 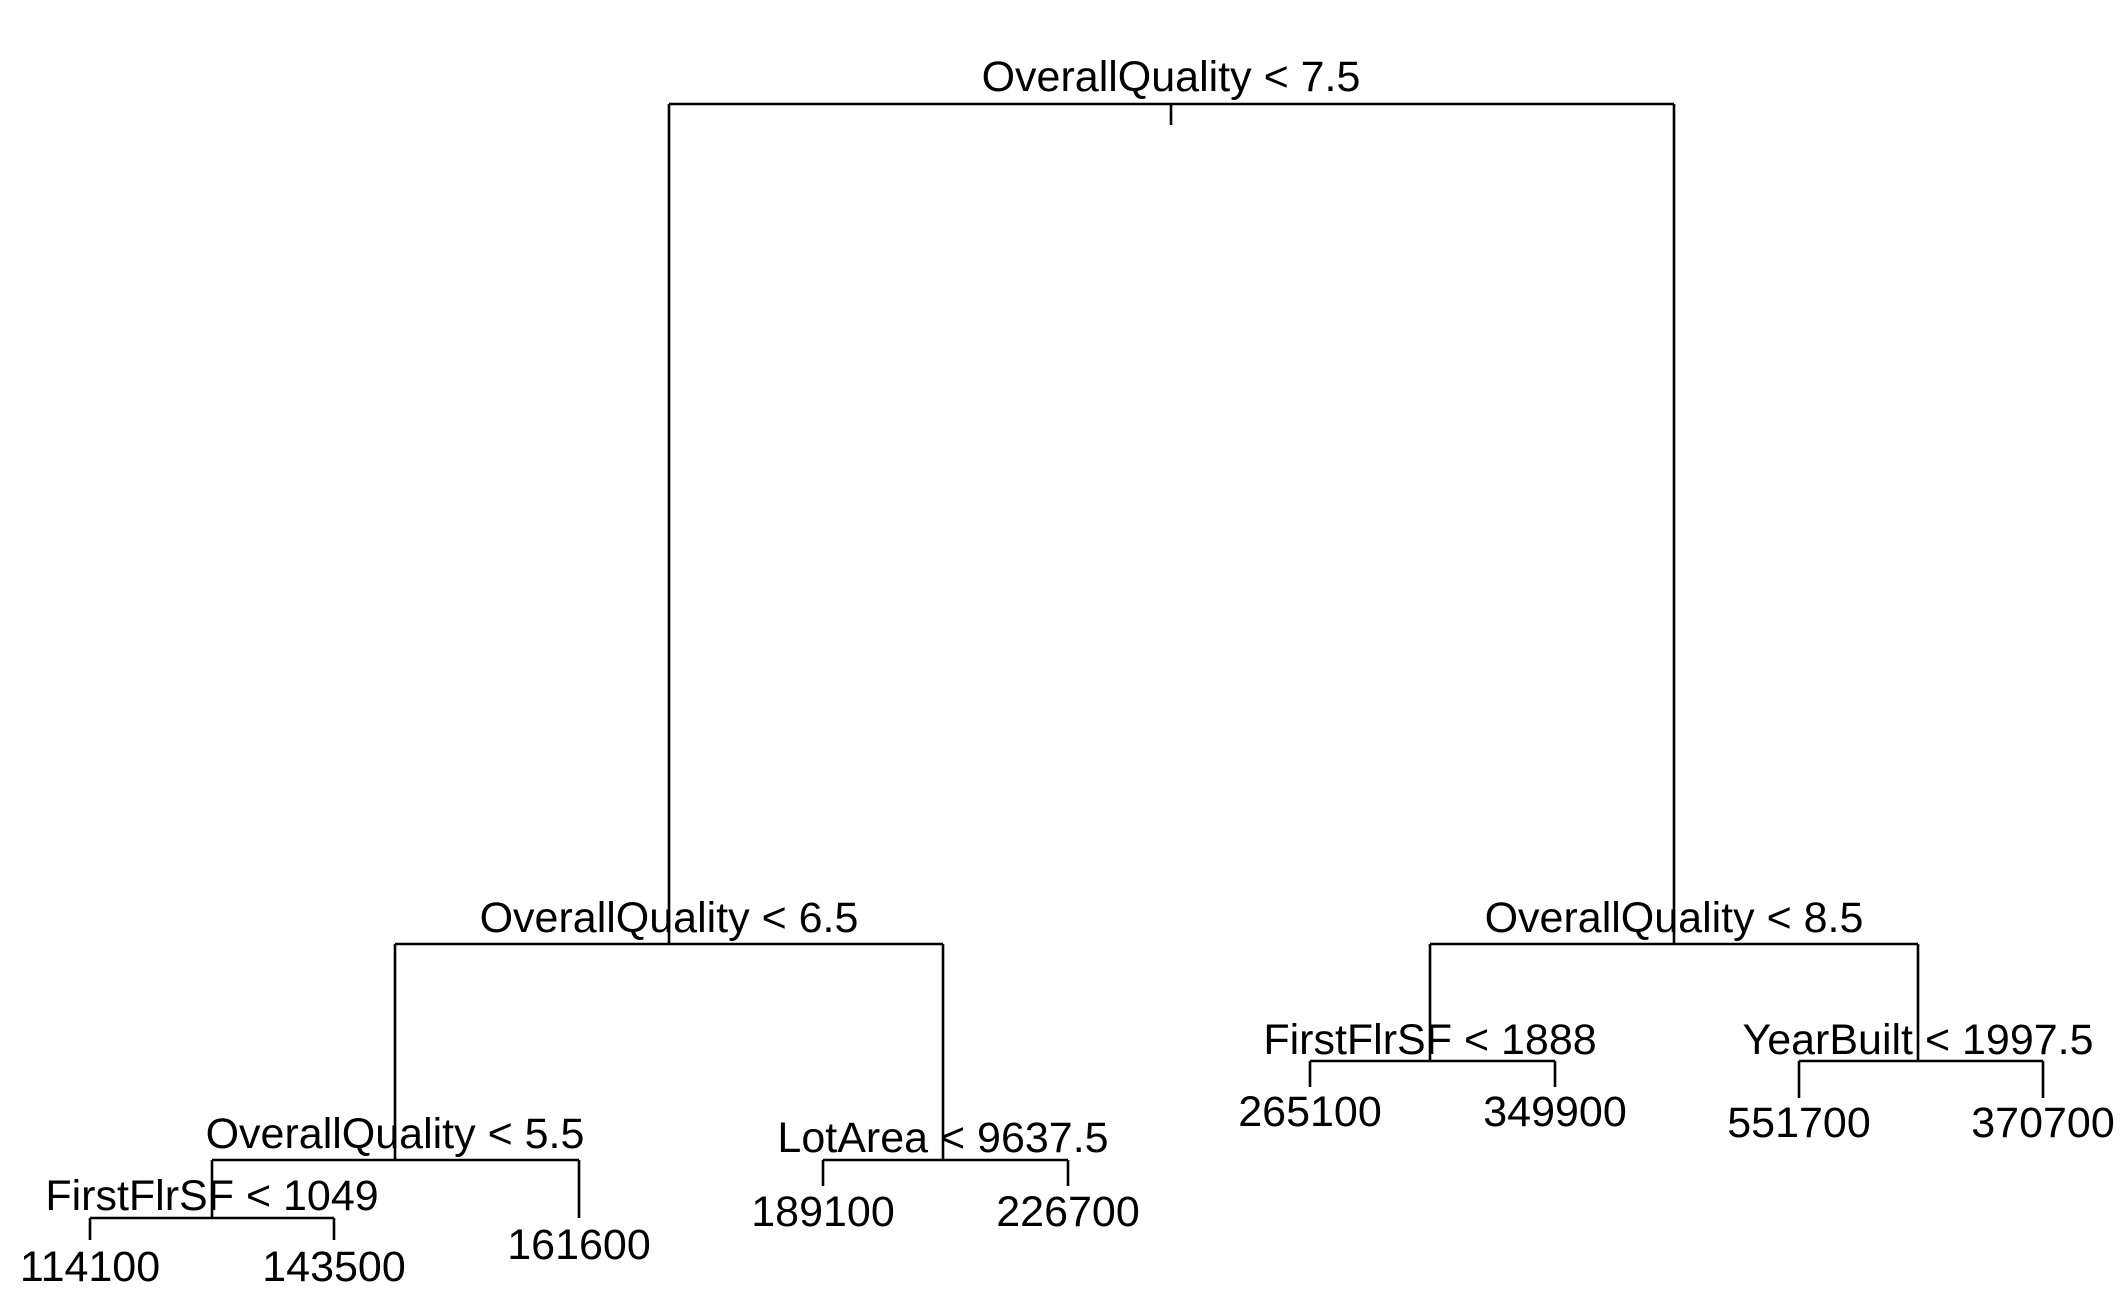 What do you see at coordinates (1310, 1112) in the screenshot?
I see `leaf-value-rll: 265100` at bounding box center [1310, 1112].